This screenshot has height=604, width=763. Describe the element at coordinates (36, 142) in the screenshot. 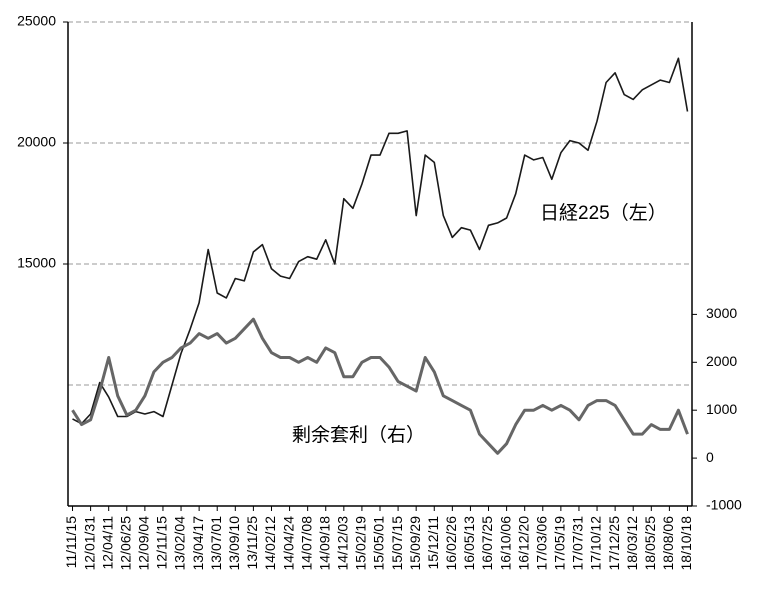

I see `y-tick-label: 20000` at that location.